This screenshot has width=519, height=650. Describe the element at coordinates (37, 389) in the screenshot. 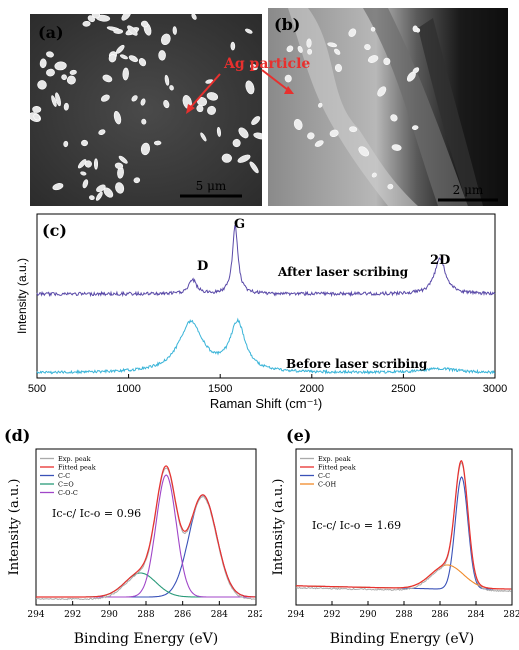

I see `raman-xtick-label: 500` at that location.